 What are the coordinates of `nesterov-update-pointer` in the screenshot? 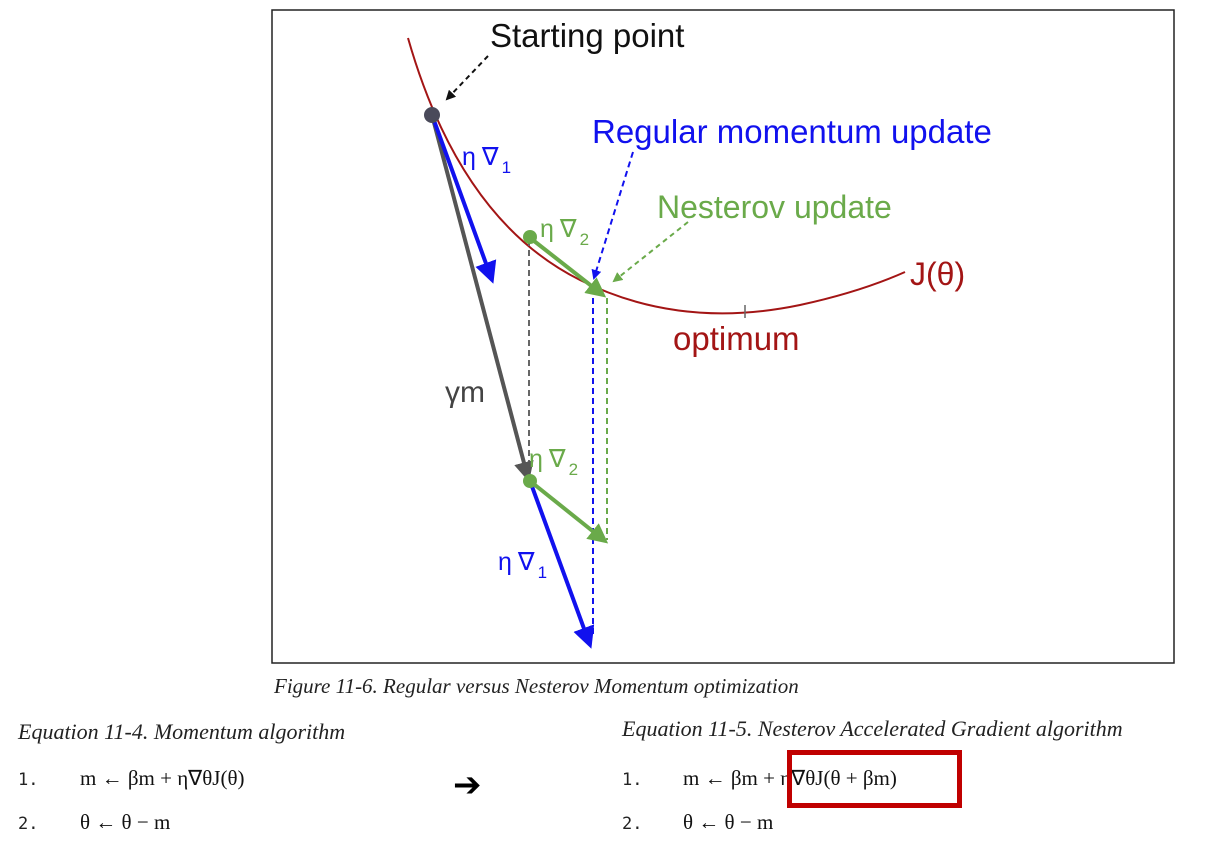 It's located at (650, 252).